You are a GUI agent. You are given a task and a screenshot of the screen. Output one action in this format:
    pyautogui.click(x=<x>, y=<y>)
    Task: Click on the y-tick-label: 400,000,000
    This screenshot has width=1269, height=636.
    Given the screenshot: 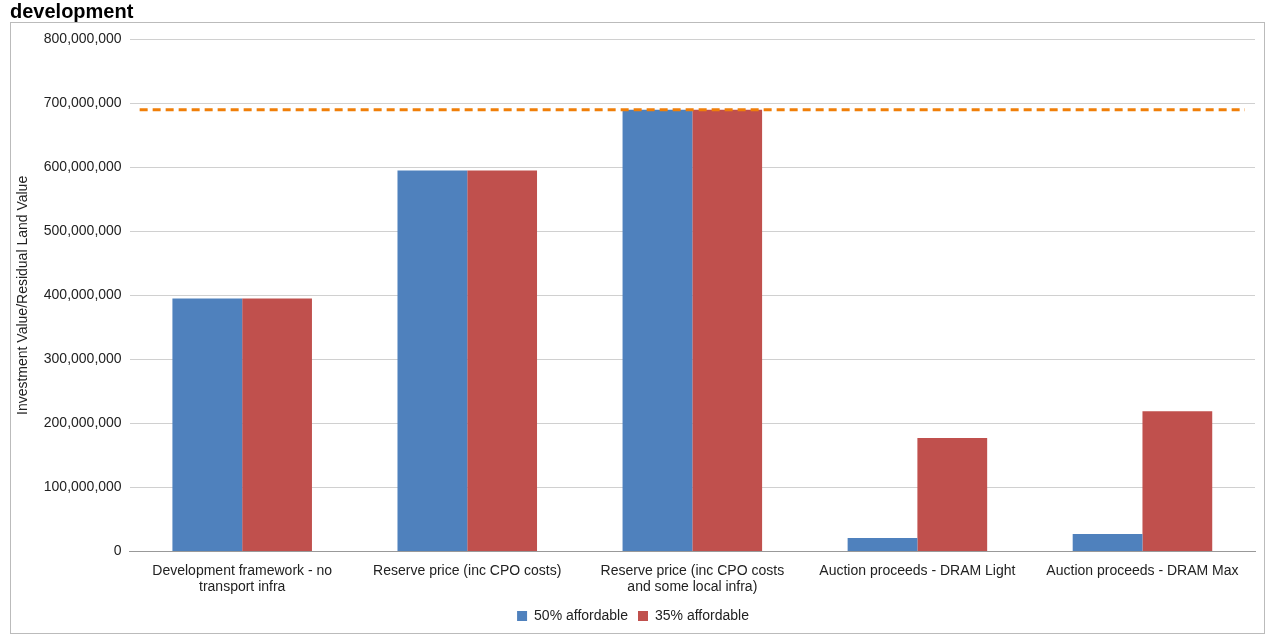 What is the action you would take?
    pyautogui.click(x=82, y=294)
    